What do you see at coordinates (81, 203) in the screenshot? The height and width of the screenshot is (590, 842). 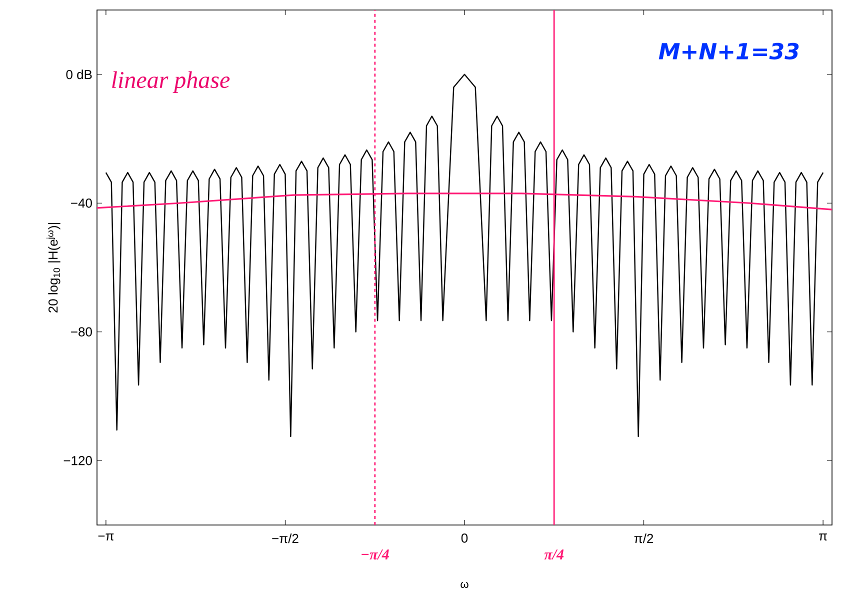 I see `y-tick-label: −40` at bounding box center [81, 203].